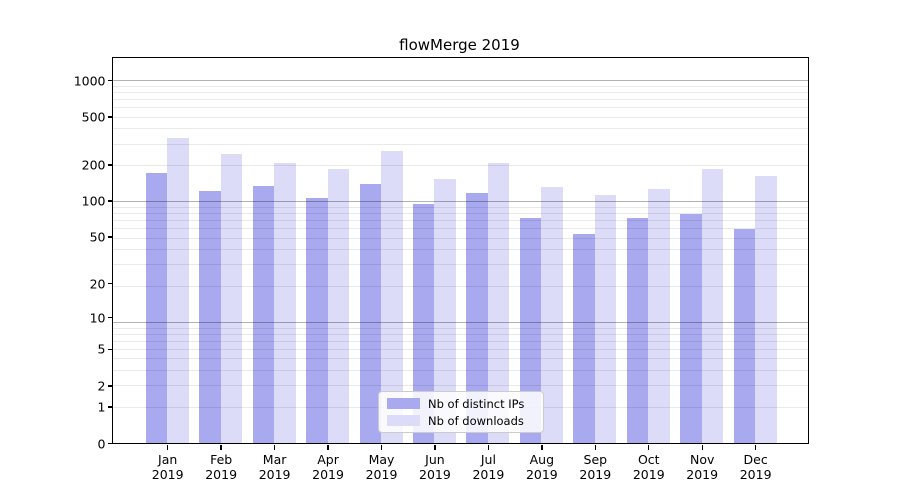  Describe the element at coordinates (392, 296) in the screenshot. I see `bar-downloads-may` at that location.